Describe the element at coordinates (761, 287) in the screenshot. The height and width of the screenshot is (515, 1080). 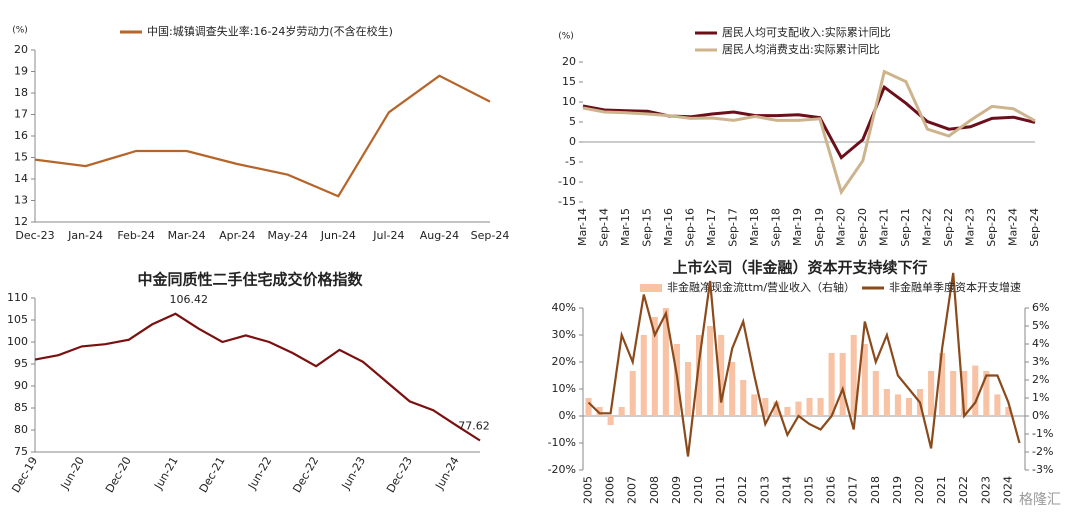
I see `legend-label: 非金融净现金流ttm/营业收入（右轴）` at that location.